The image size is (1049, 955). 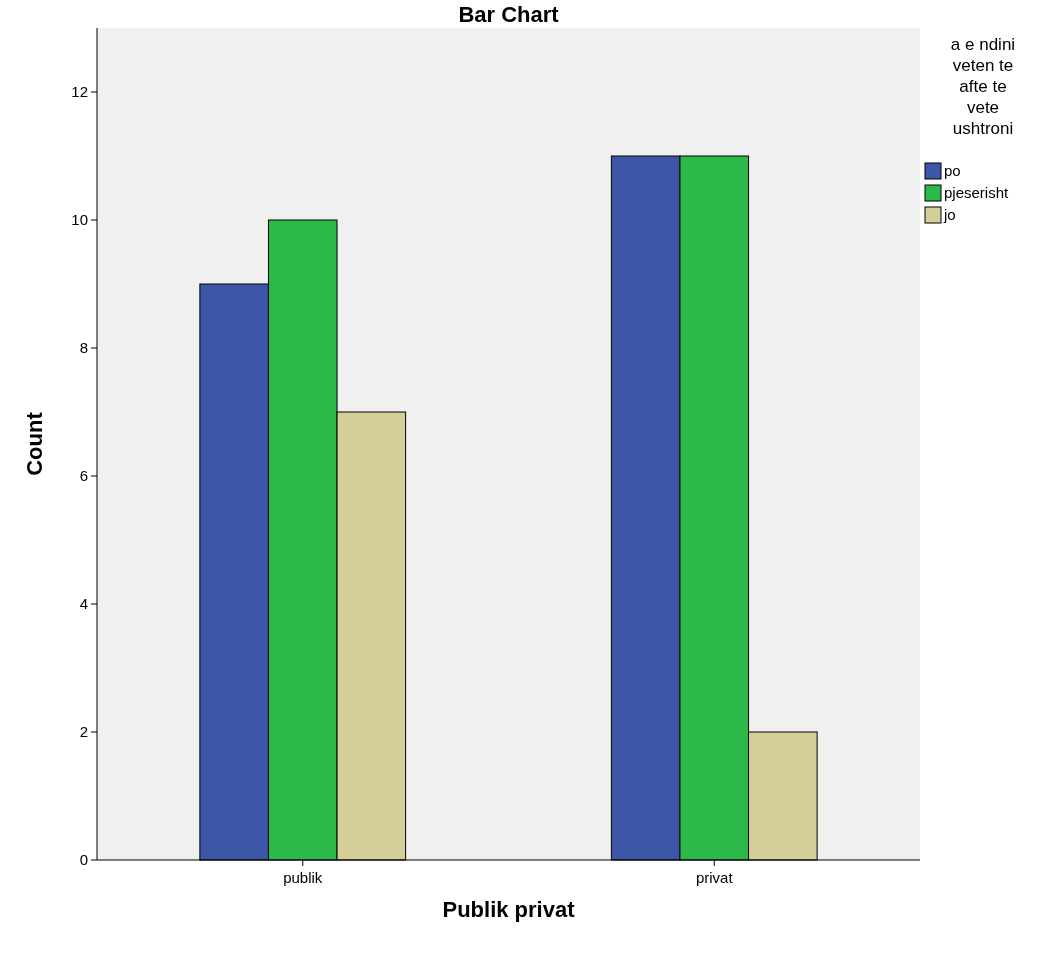 I want to click on legend-label: jo, so click(x=949, y=215).